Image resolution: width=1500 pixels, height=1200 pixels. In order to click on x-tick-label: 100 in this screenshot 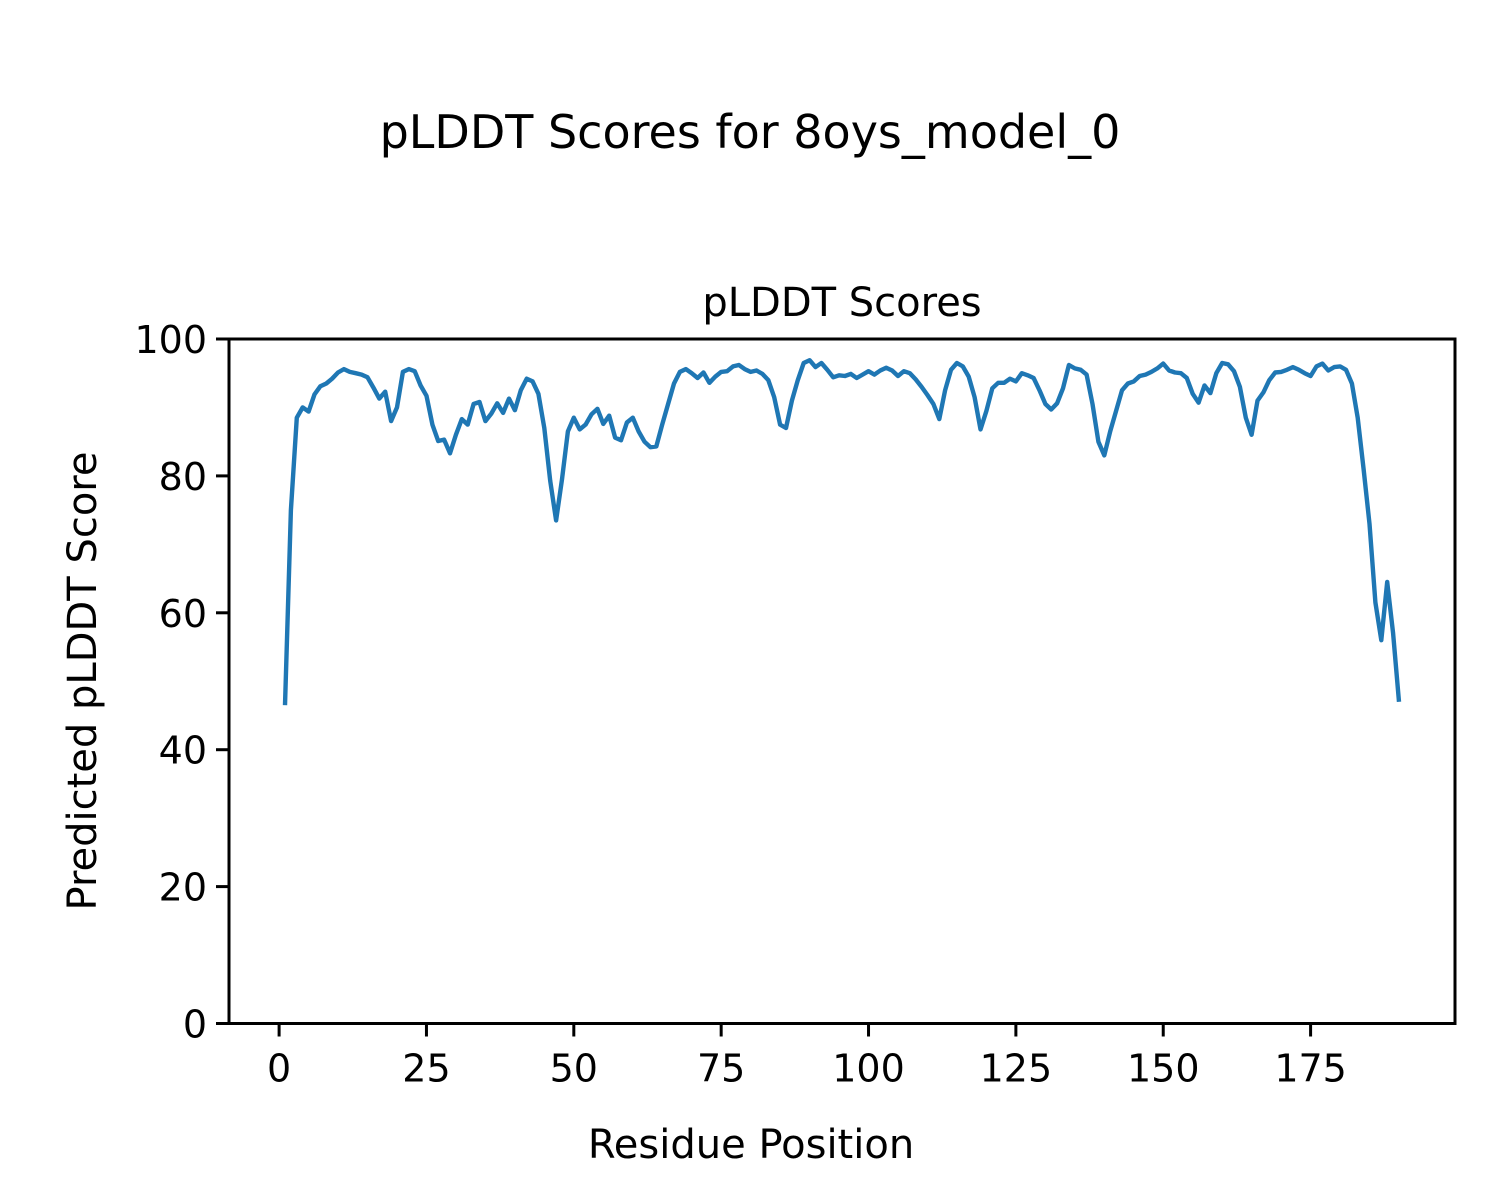, I will do `click(868, 1069)`.